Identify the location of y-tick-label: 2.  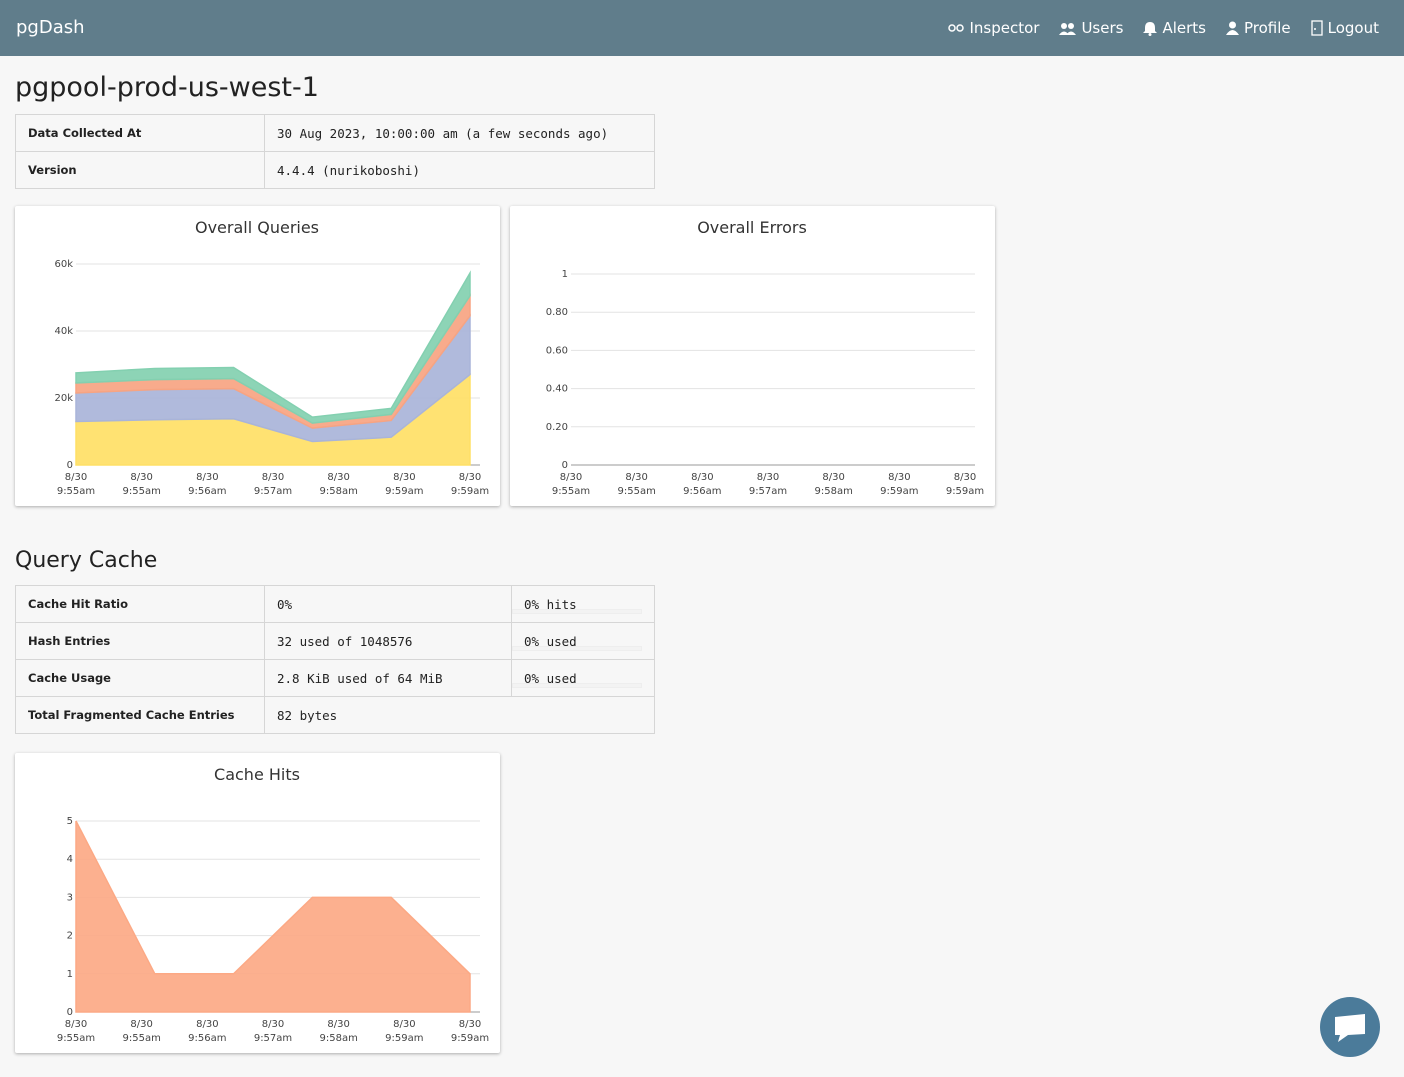
(70, 936).